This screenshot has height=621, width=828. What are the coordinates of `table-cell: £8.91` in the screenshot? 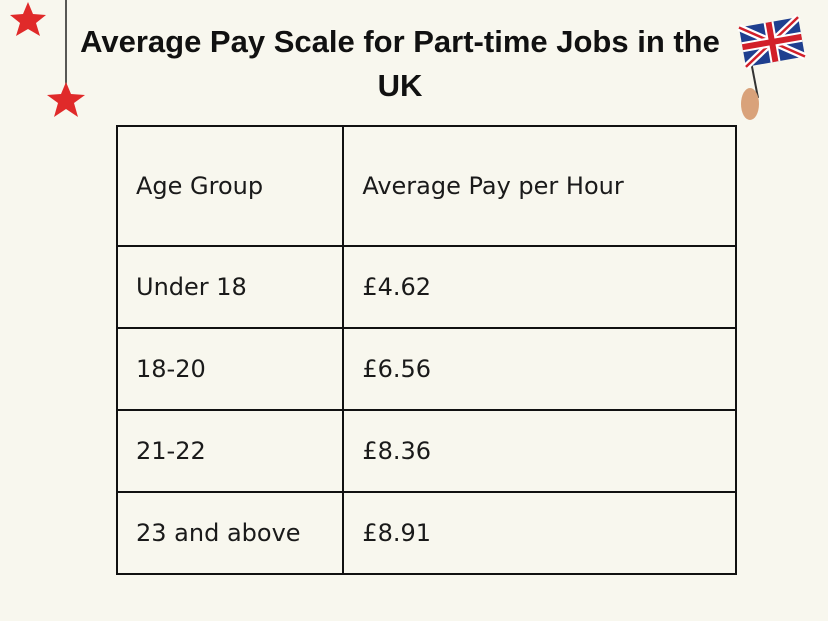 It's located at (539, 533).